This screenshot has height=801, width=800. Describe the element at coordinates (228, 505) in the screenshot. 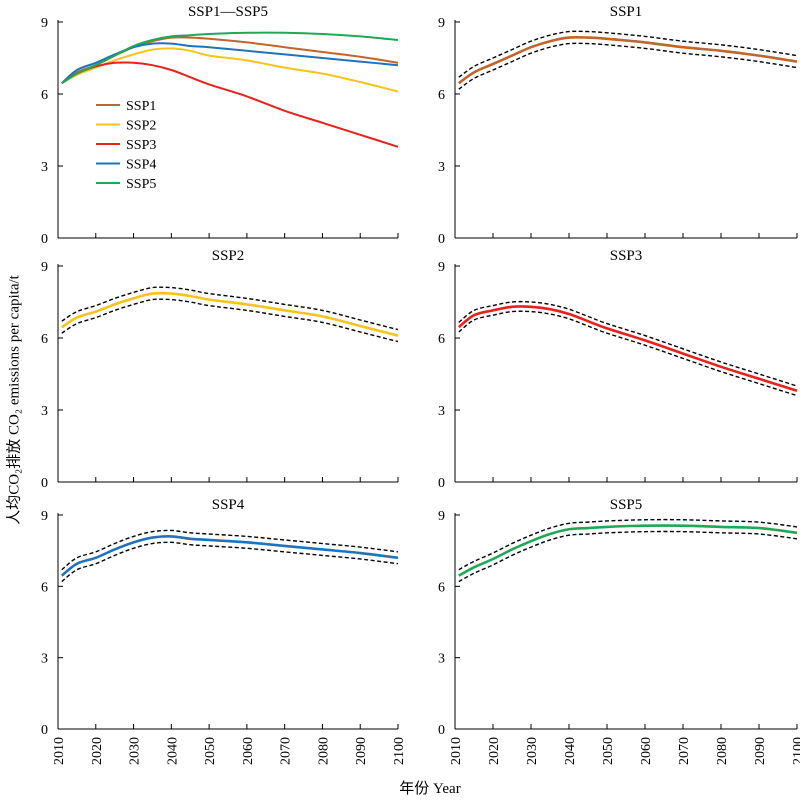

I see `panel-title: SSP4` at that location.